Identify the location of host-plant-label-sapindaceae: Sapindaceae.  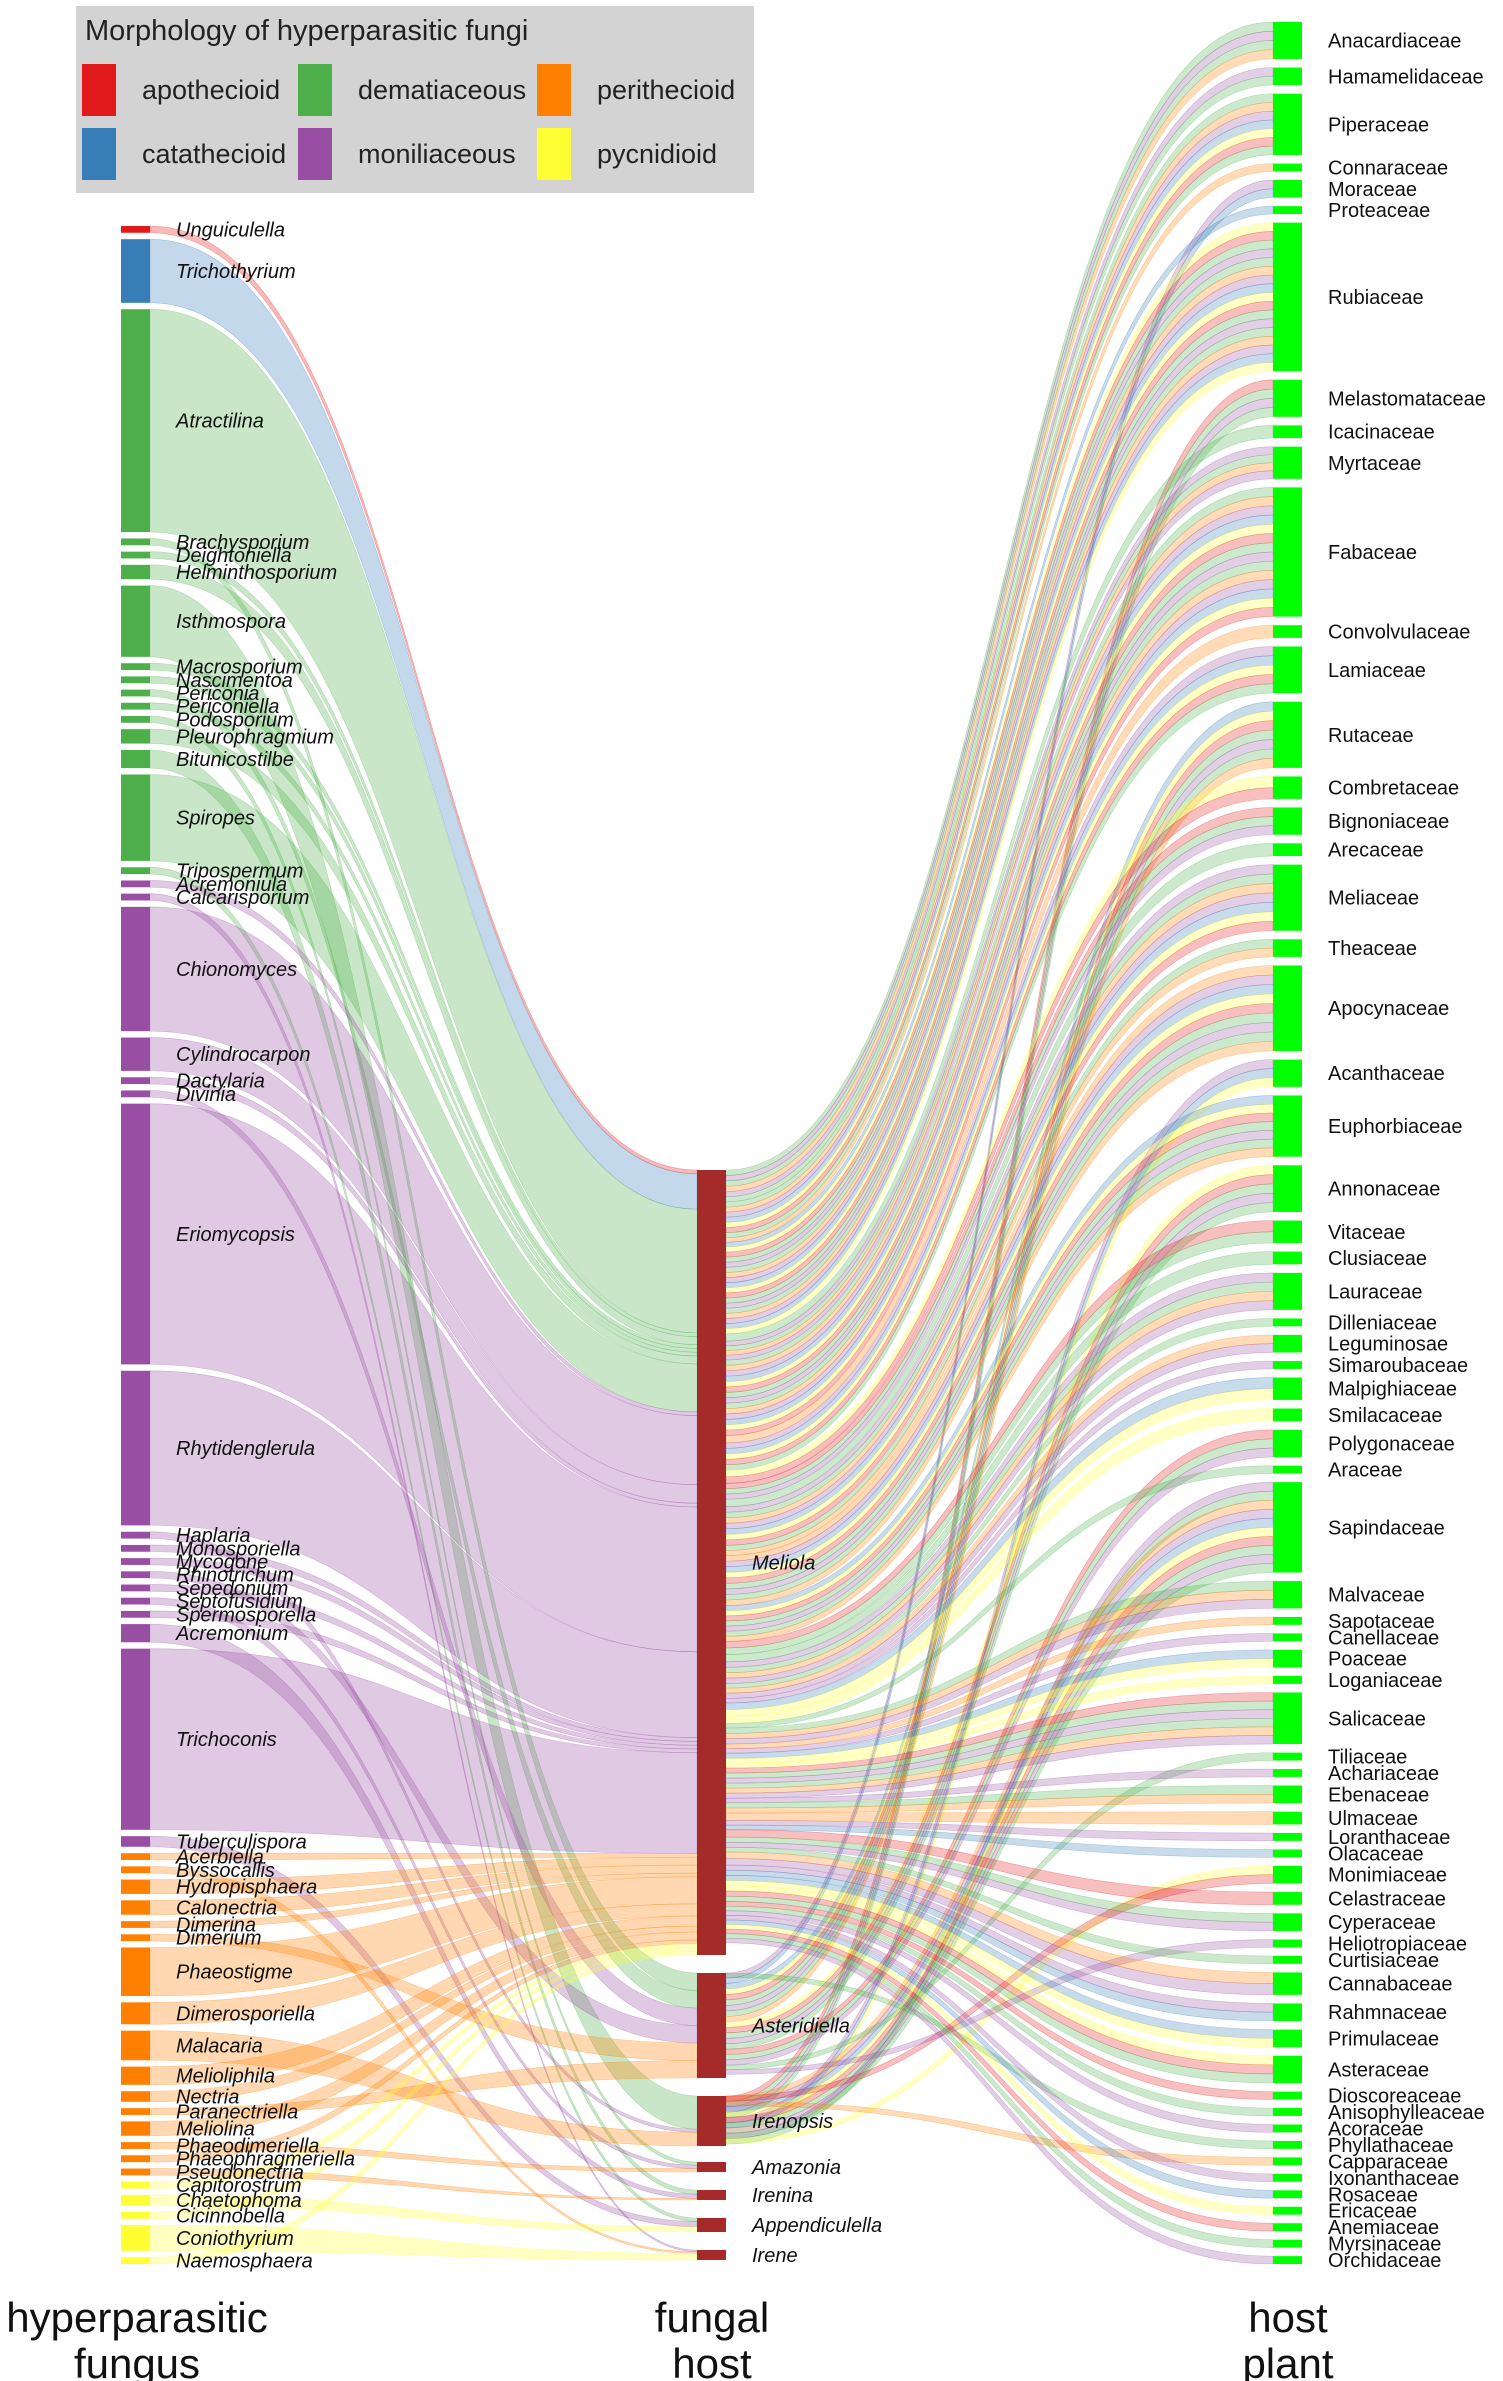
(1386, 1528).